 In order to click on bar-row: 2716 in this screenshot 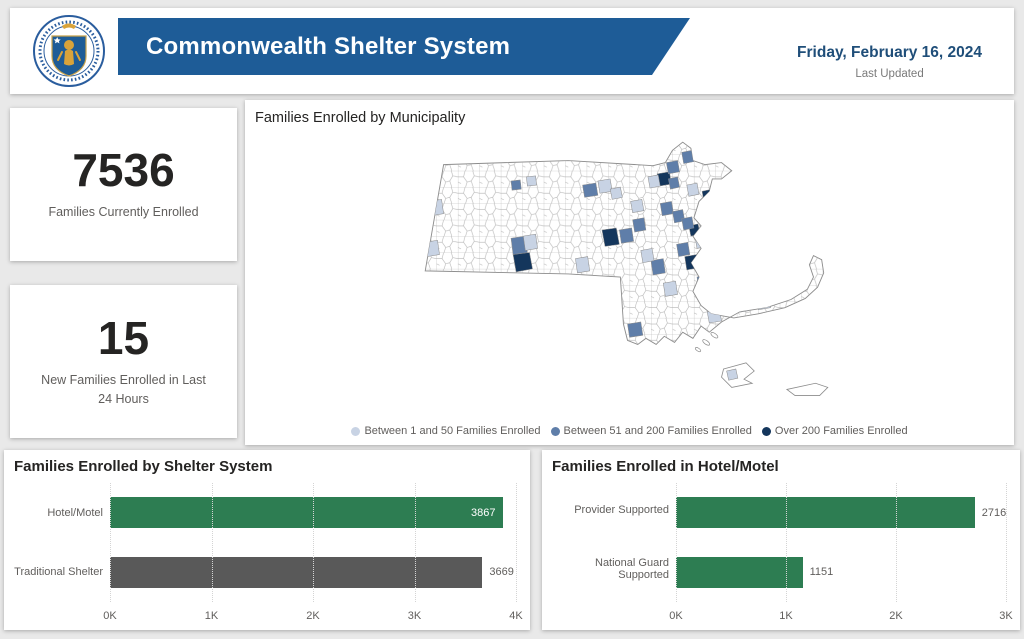, I will do `click(841, 513)`.